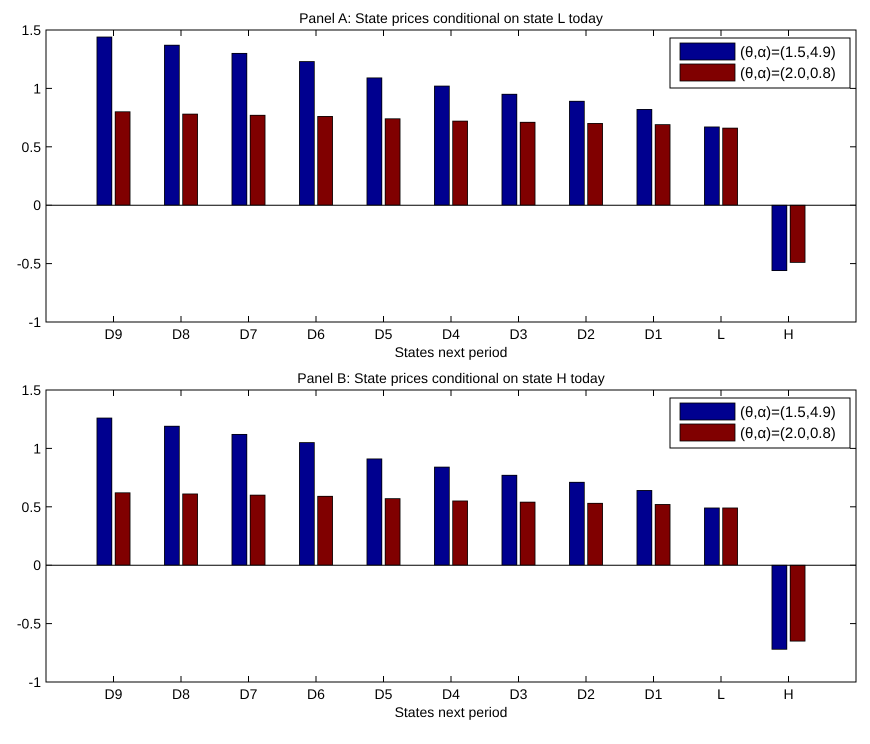  I want to click on chart-title: Panel B: State prices conditional on state H today, so click(451, 378).